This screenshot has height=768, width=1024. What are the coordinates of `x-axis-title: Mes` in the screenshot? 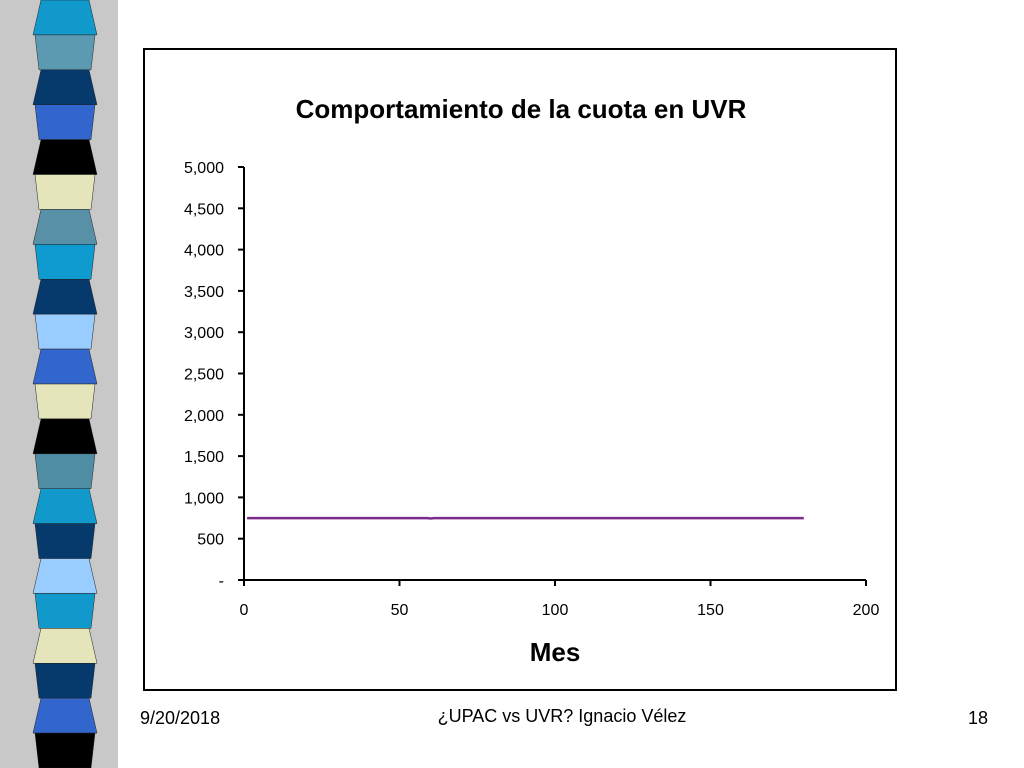 It's located at (555, 652).